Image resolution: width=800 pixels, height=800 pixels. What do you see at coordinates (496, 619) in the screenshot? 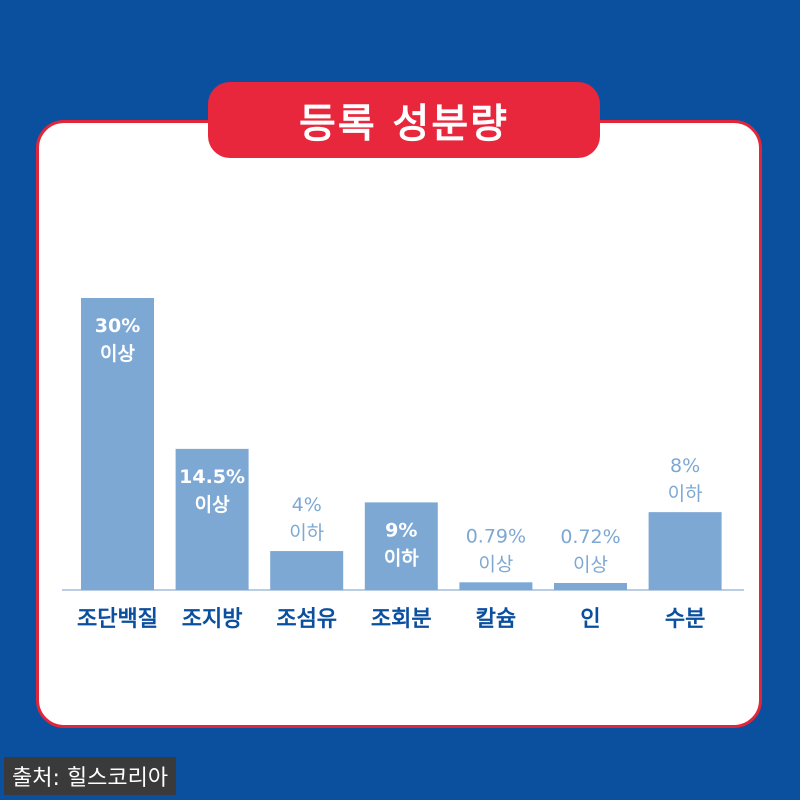
I see `category-label: 칼슘` at bounding box center [496, 619].